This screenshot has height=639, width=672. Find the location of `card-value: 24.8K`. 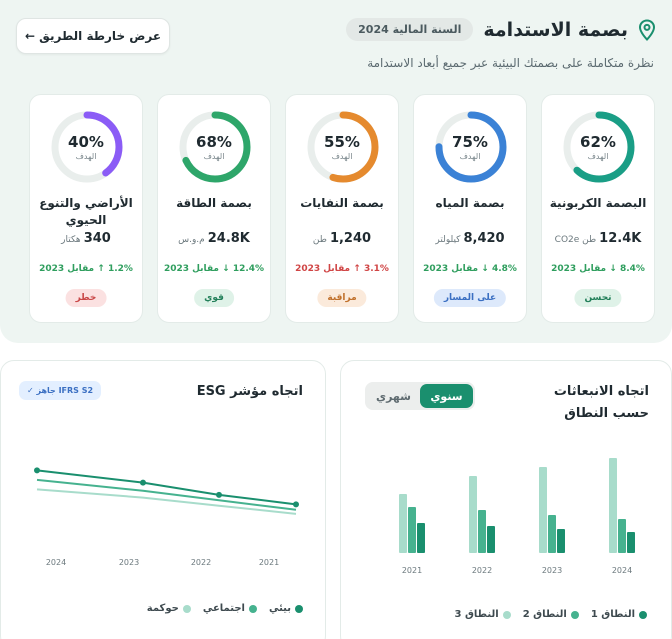

card-value: 24.8K is located at coordinates (228, 238).